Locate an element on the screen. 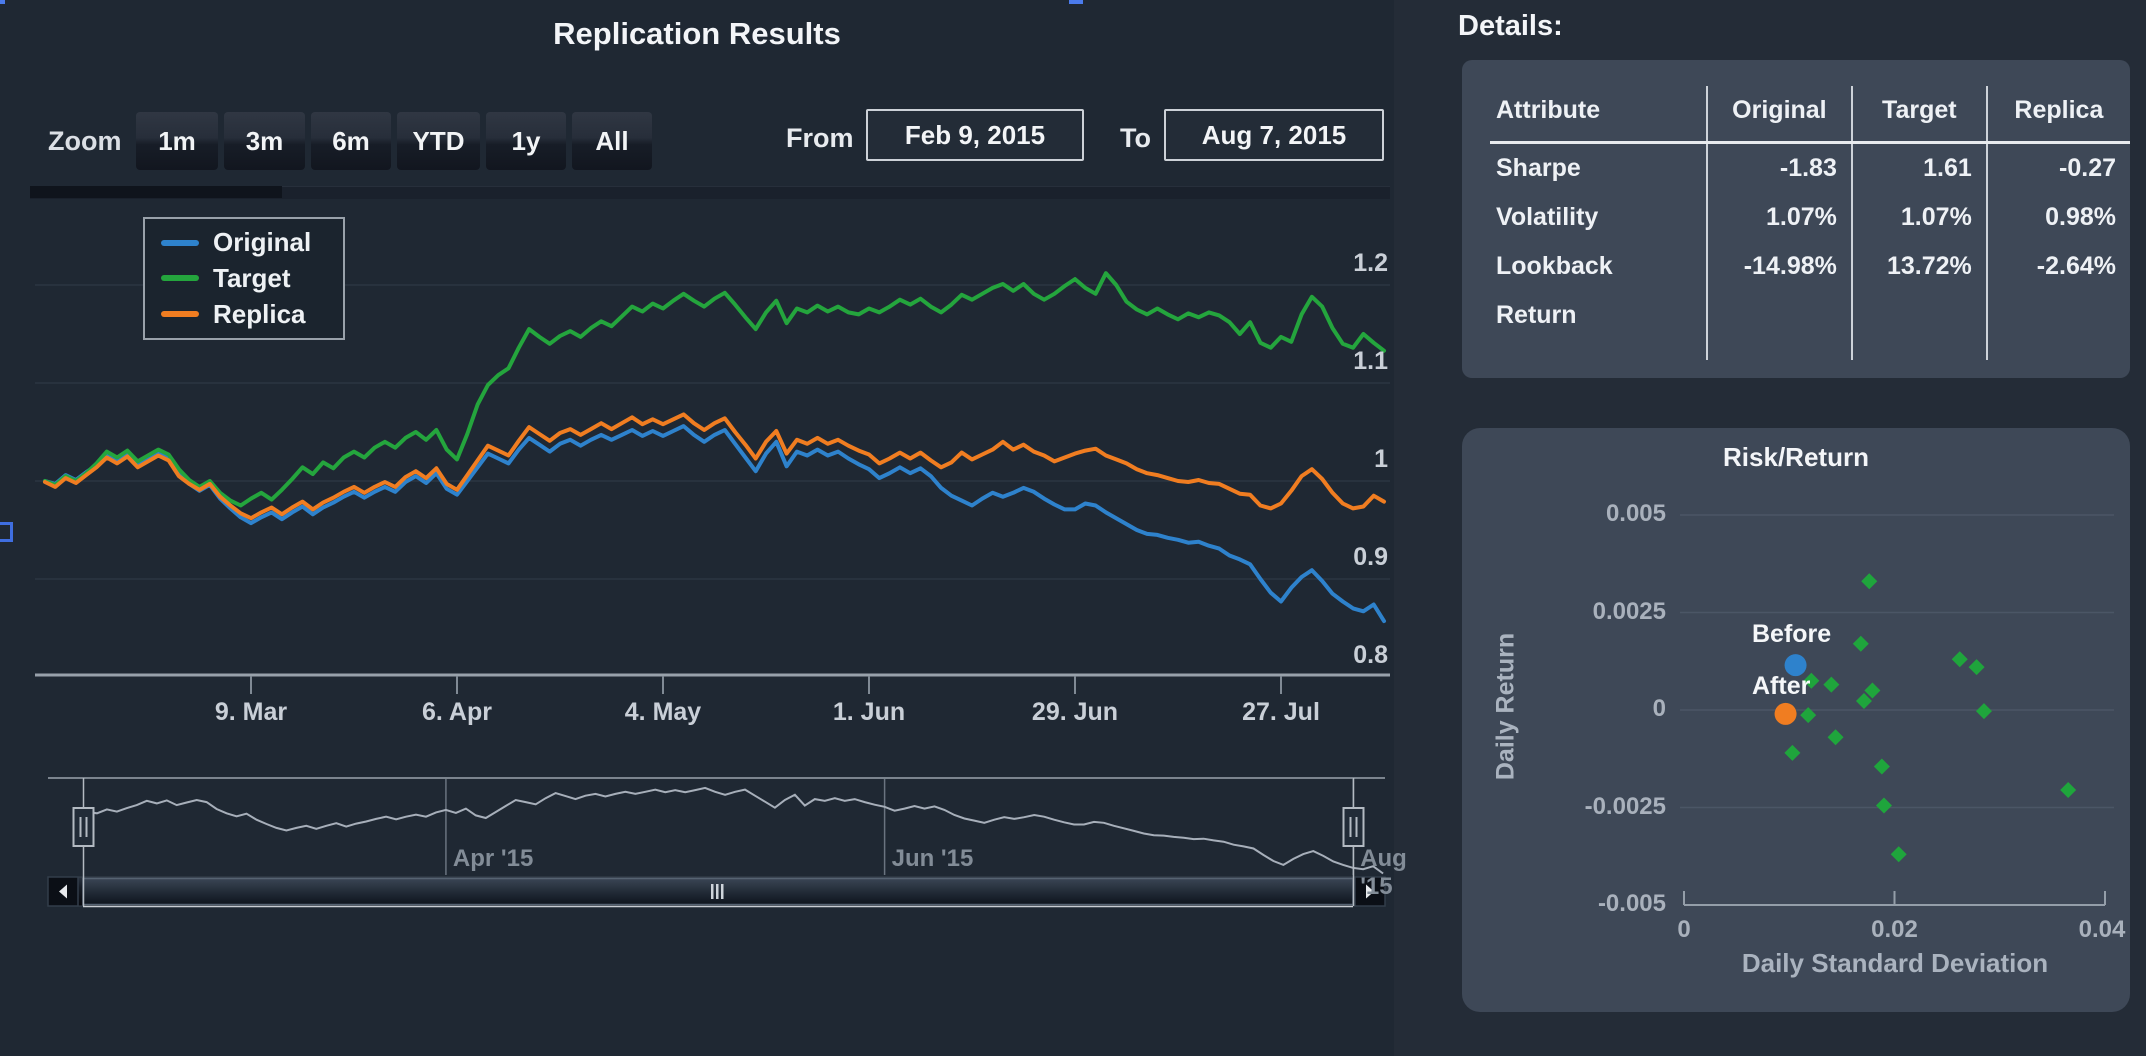  from-label: From is located at coordinates (820, 137).